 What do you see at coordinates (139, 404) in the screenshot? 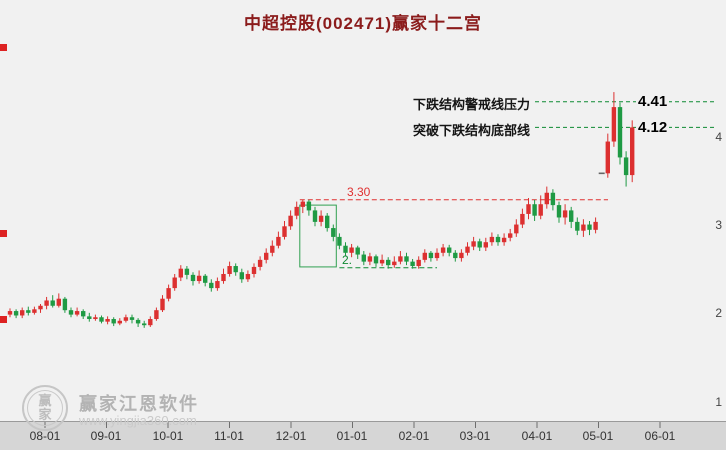
I see `watermark-brand-text: 赢家江恩软件` at bounding box center [139, 404].